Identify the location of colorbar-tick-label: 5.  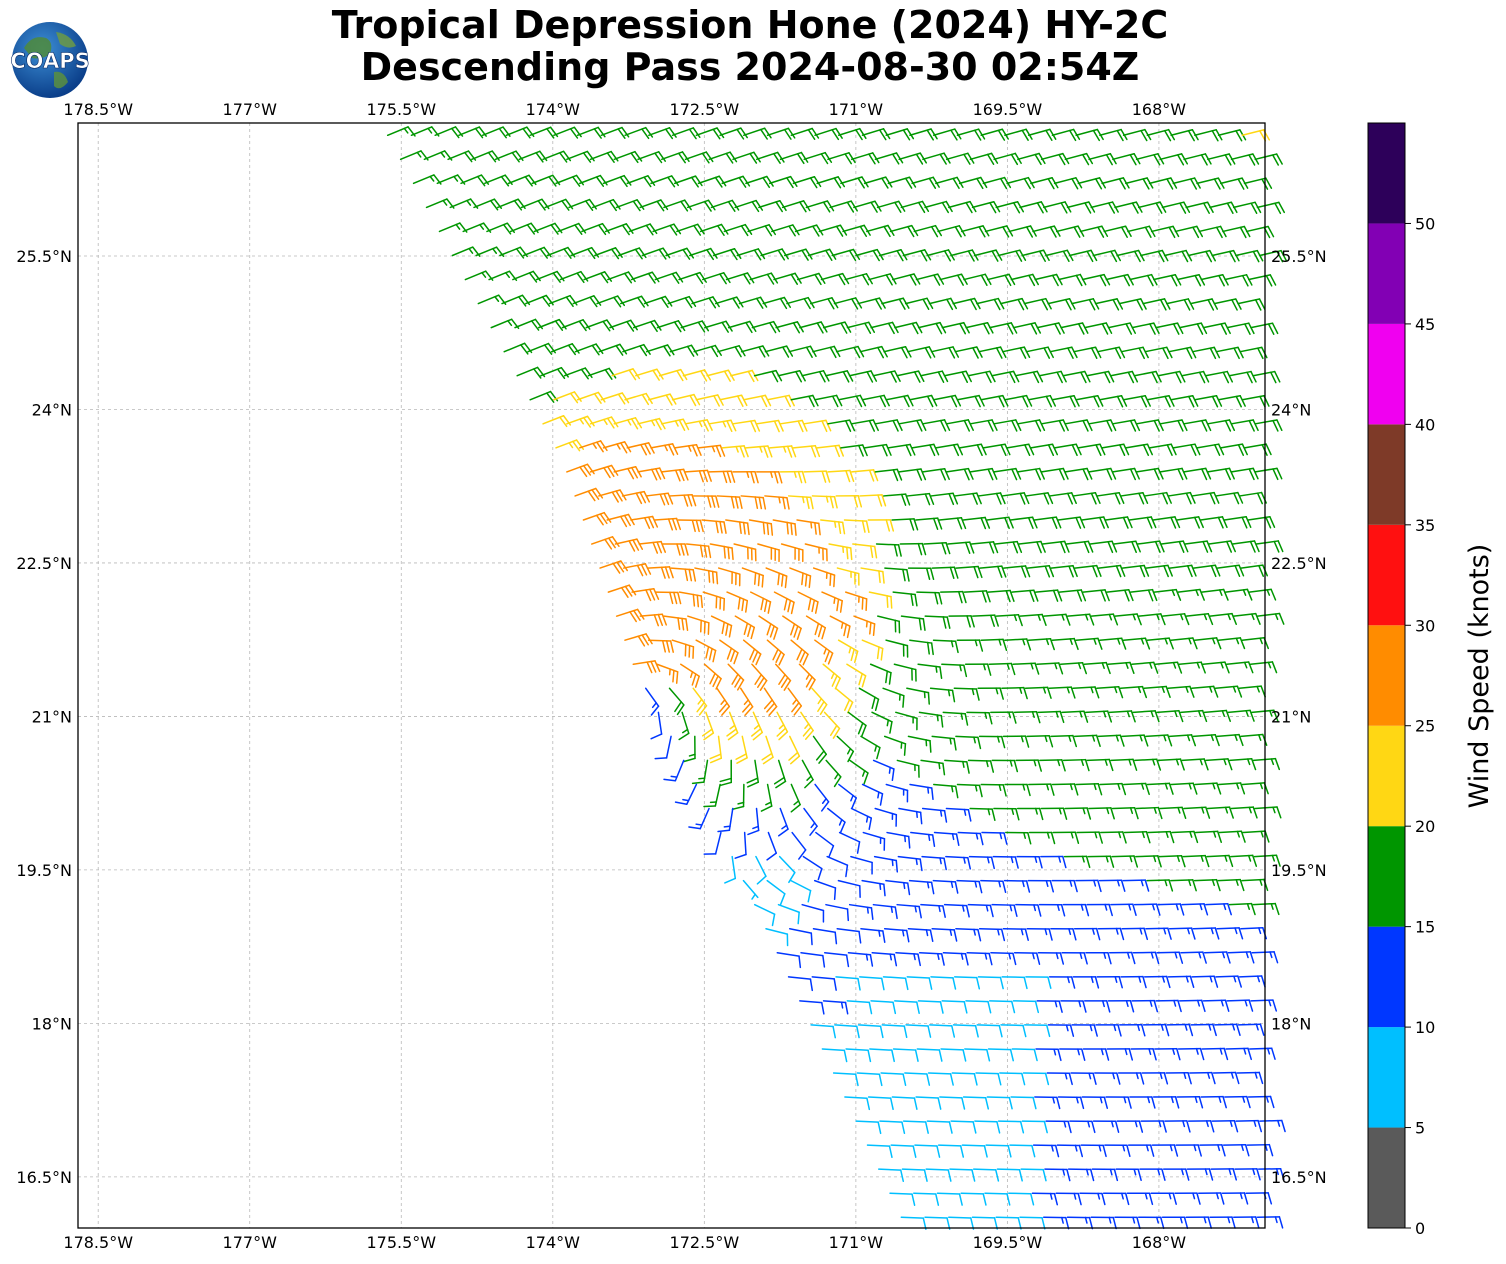
(1420, 1128).